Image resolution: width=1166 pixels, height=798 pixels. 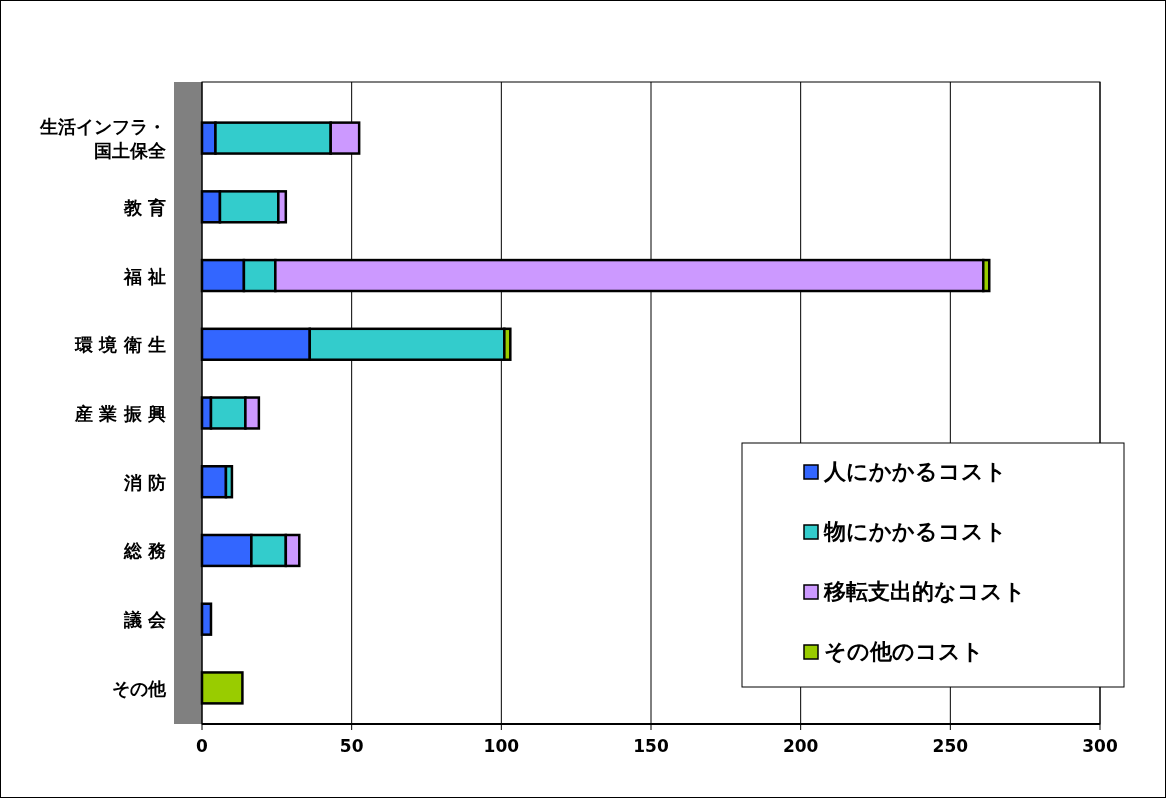 I want to click on y-tick-label: その他, so click(x=139, y=688).